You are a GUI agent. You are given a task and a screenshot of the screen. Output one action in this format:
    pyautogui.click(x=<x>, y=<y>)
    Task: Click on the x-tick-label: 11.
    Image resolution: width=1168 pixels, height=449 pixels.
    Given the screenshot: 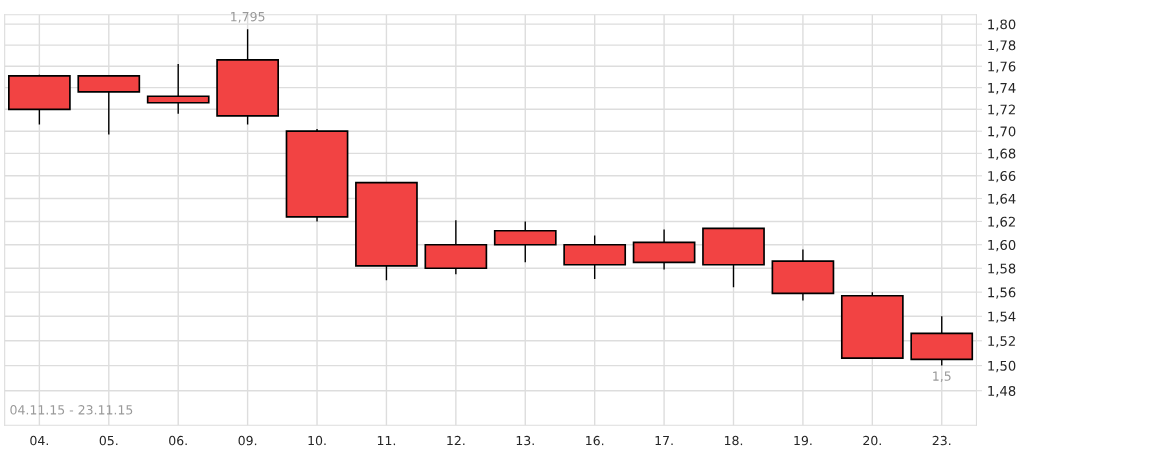 What is the action you would take?
    pyautogui.click(x=386, y=441)
    